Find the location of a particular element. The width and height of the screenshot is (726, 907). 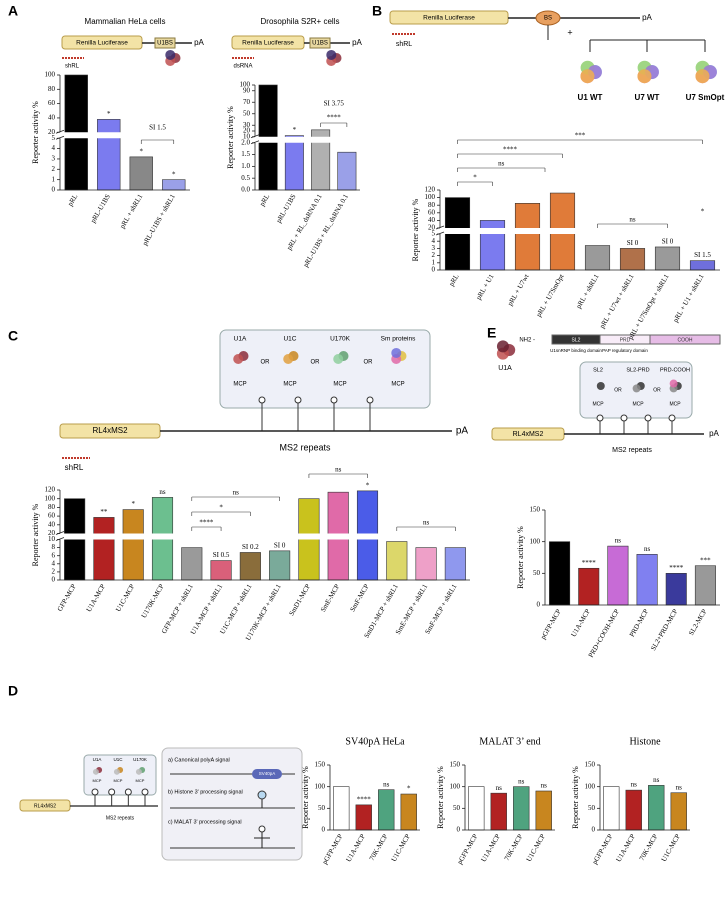

label: U7 WT is located at coordinates (647, 97).